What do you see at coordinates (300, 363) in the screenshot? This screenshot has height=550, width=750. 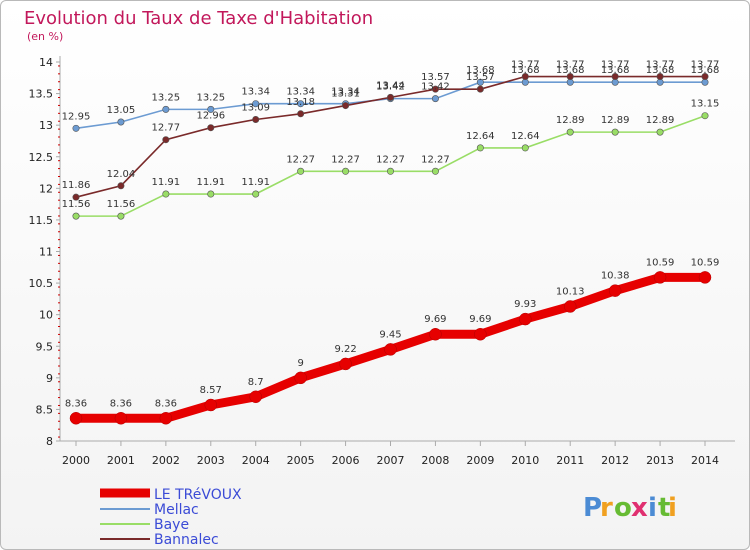 I see `data-label: 9` at bounding box center [300, 363].